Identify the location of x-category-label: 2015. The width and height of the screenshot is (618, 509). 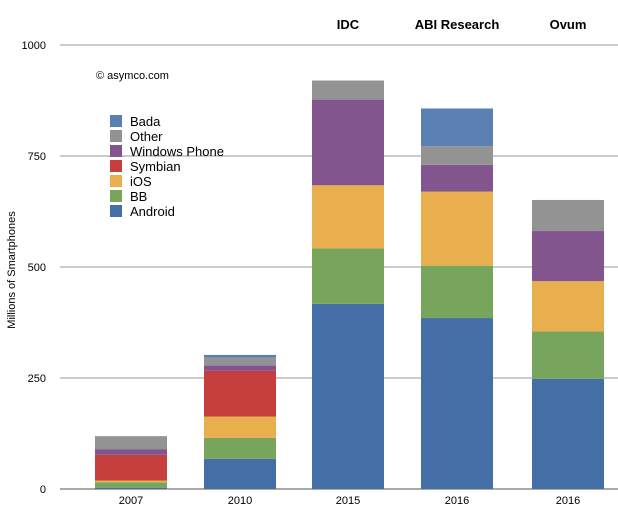
(348, 501).